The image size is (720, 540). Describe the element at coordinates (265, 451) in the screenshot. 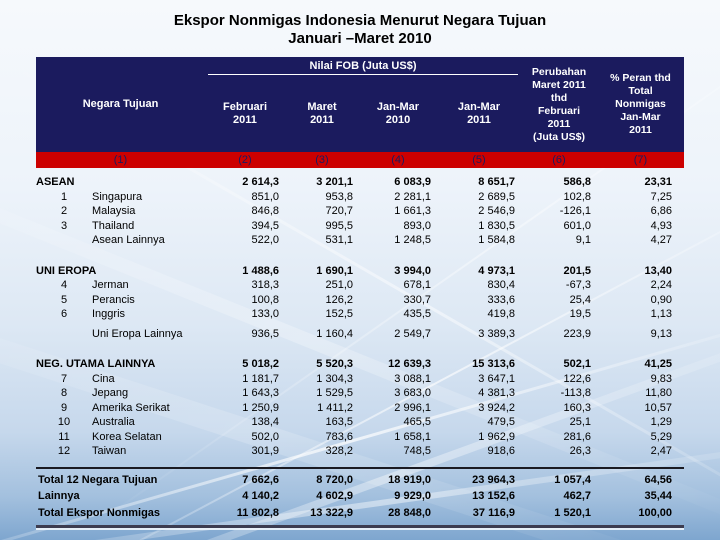

I see `value-feb-2011: 301,9` at that location.